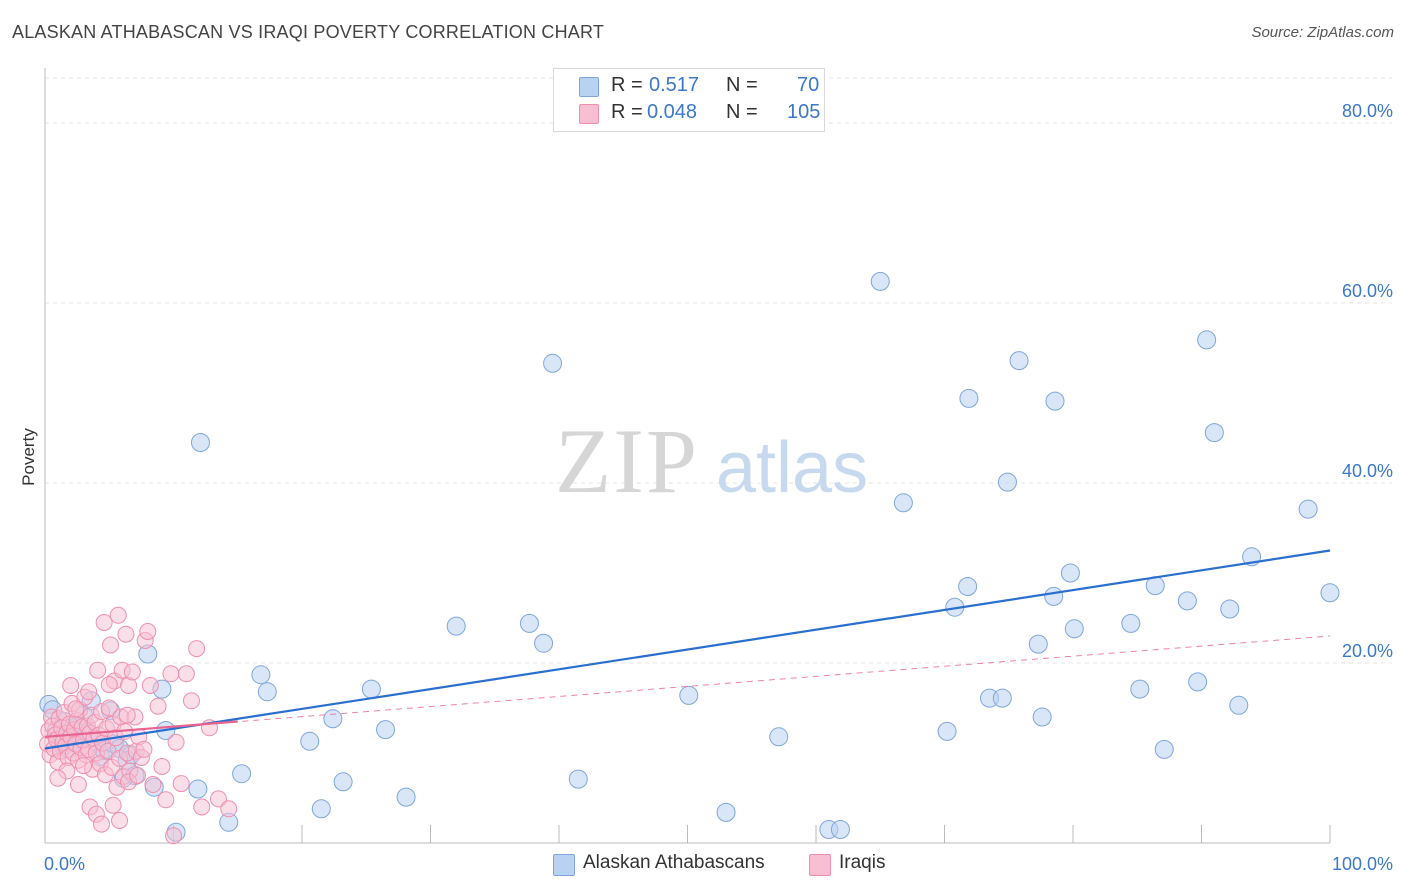  I want to click on x-tick-label: 0.0%, so click(64, 864).